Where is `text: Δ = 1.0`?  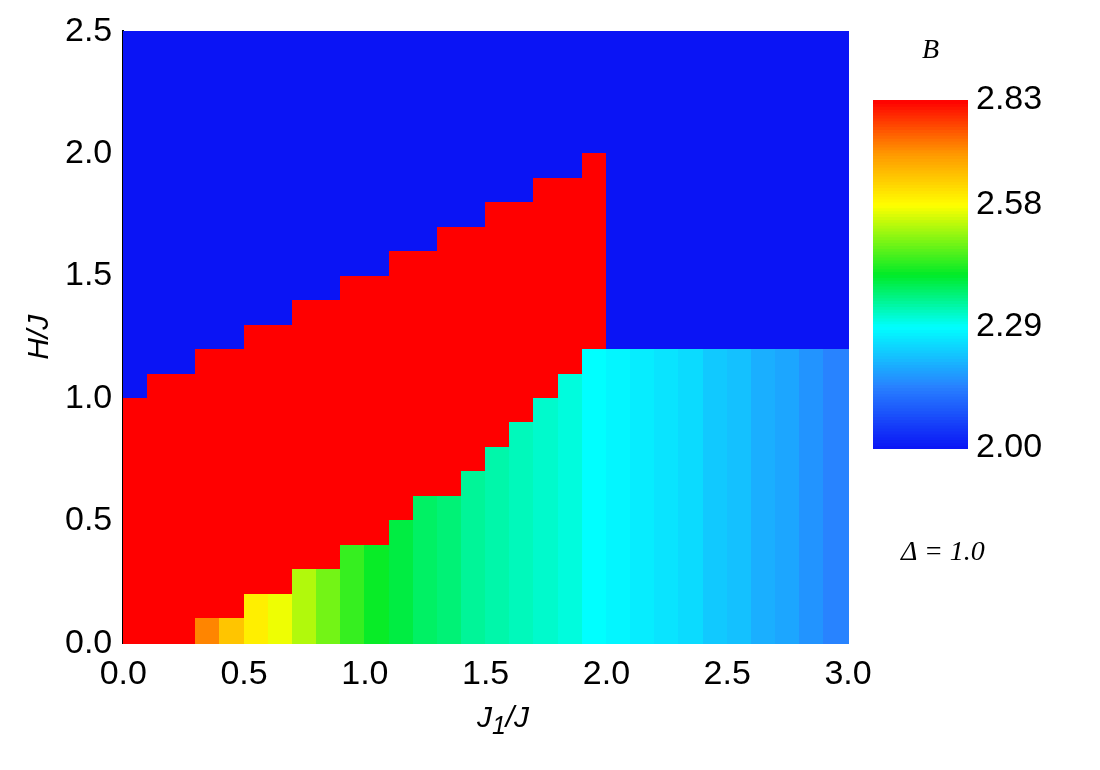 text: Δ = 1.0 is located at coordinates (942, 551).